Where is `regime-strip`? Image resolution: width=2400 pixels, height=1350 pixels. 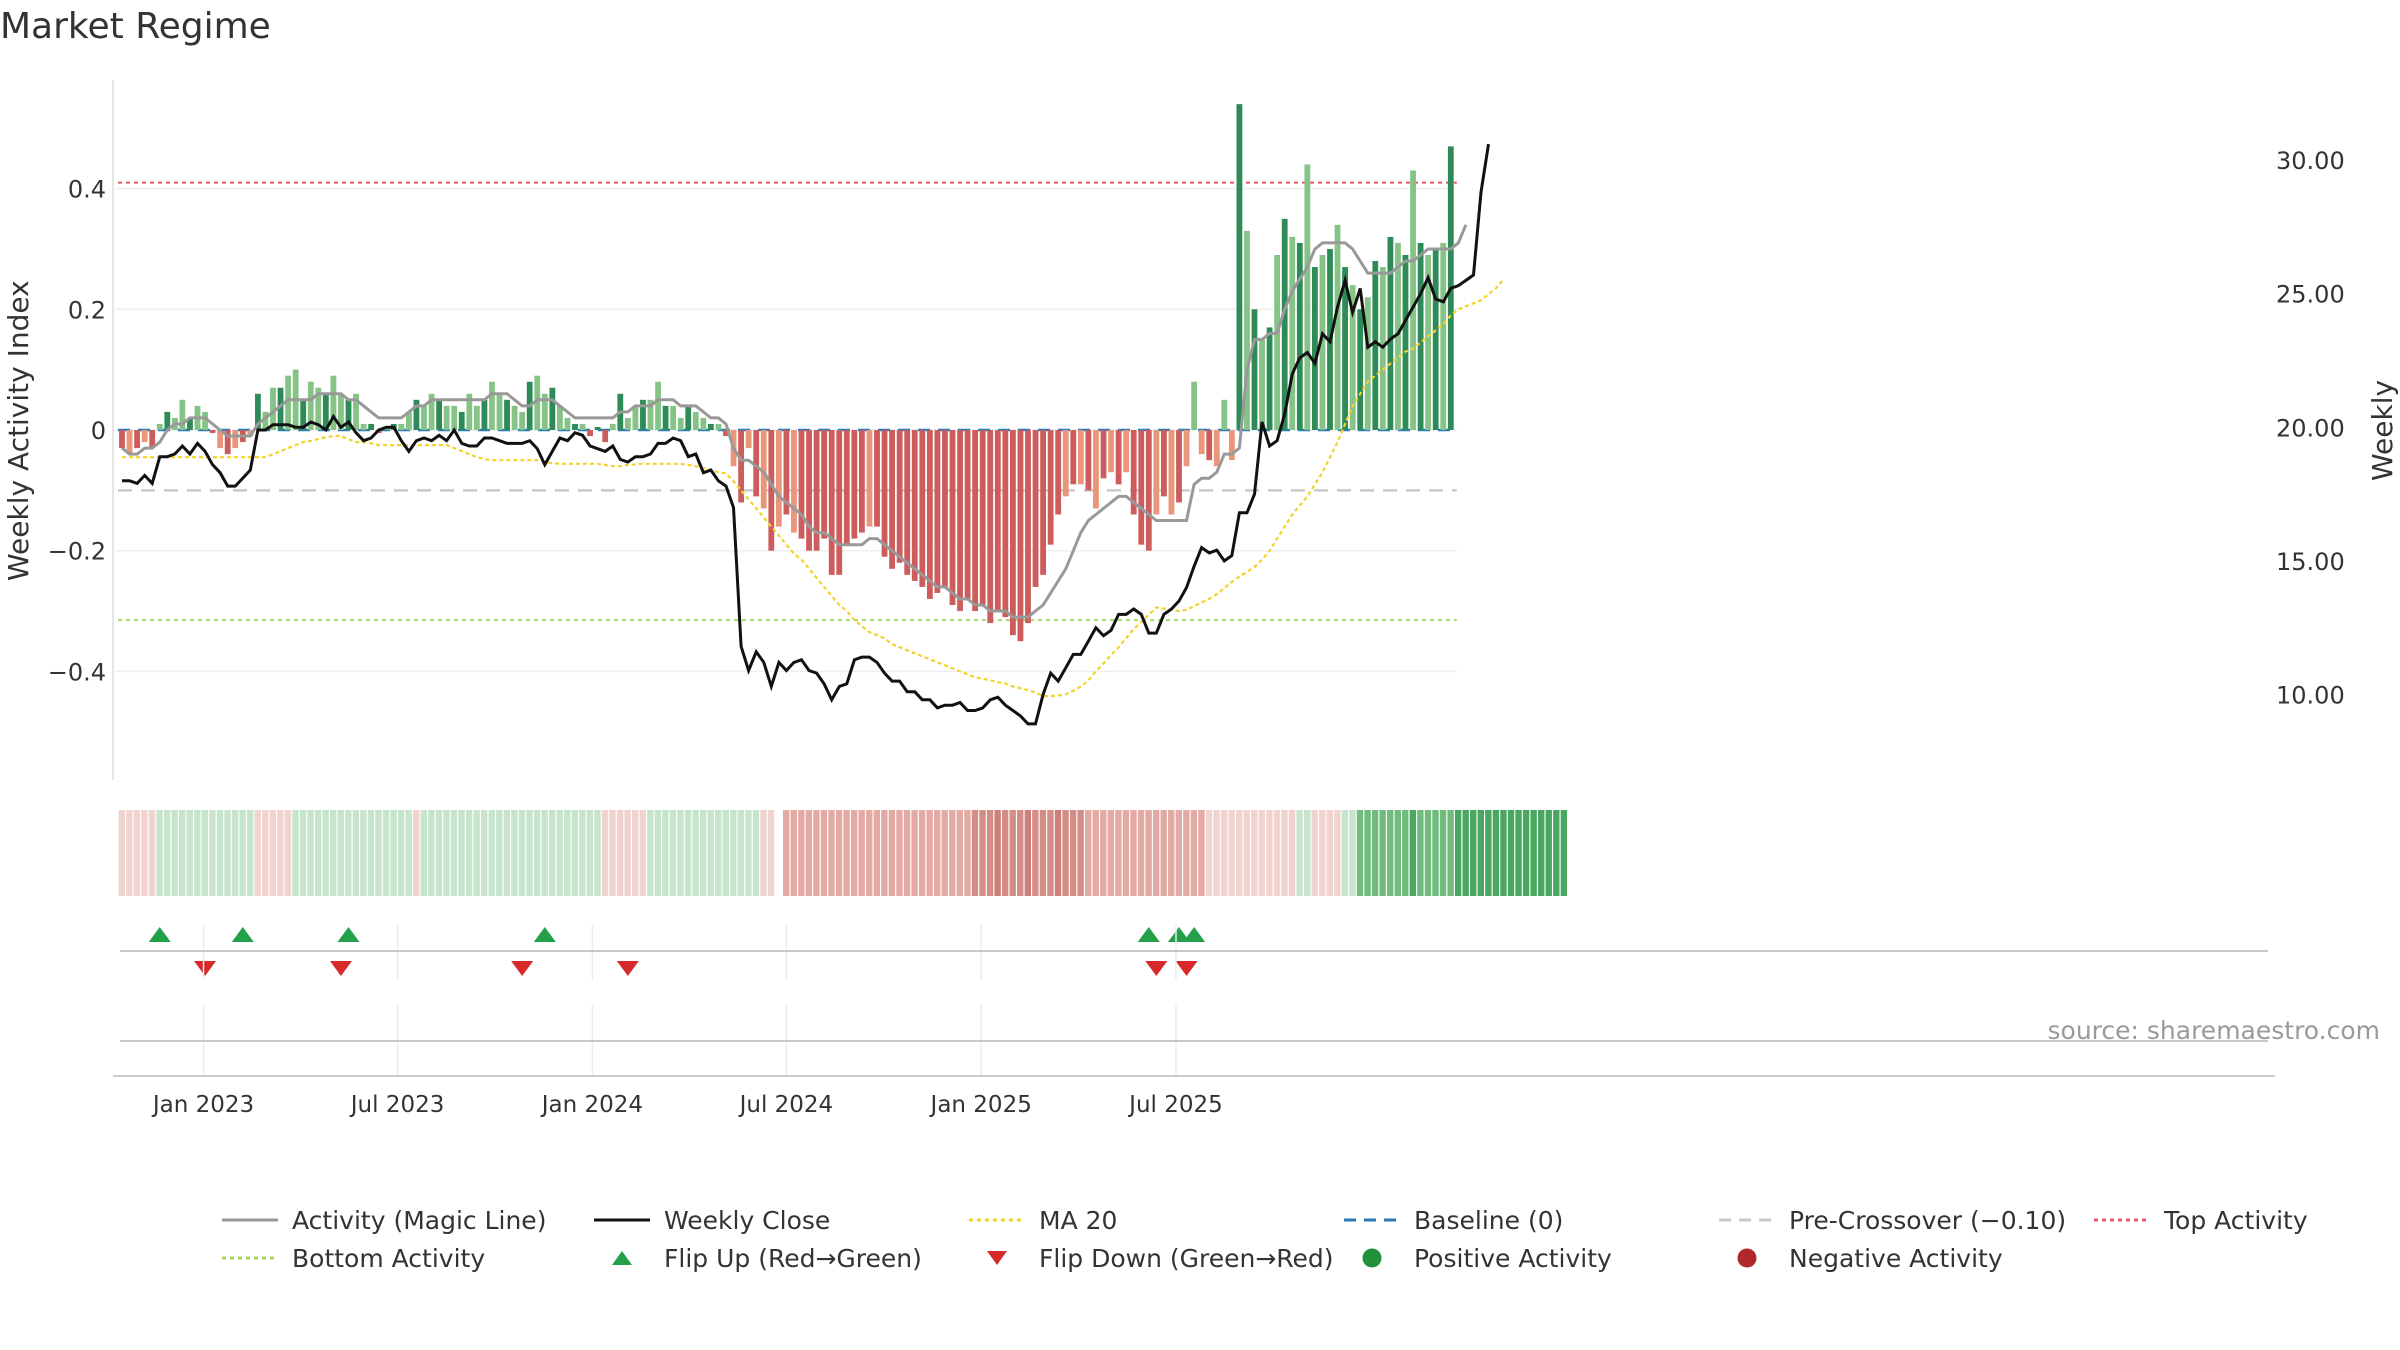
regime-strip is located at coordinates (843, 853).